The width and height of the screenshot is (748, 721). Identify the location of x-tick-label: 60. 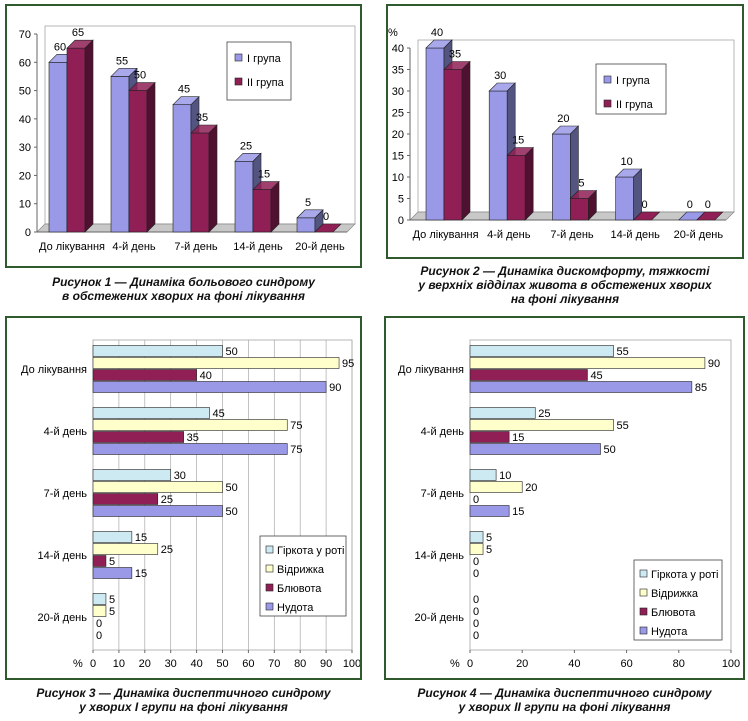
(248, 664).